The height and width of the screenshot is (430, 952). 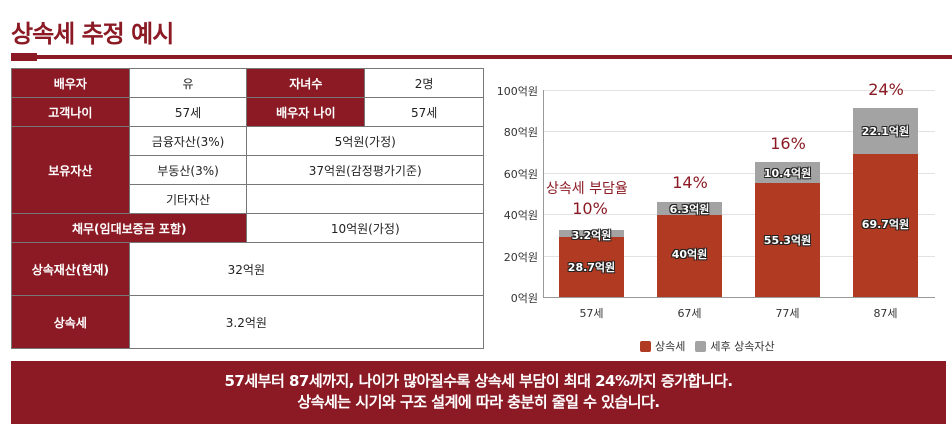 I want to click on assets-label: 보유자산, so click(x=70, y=170).